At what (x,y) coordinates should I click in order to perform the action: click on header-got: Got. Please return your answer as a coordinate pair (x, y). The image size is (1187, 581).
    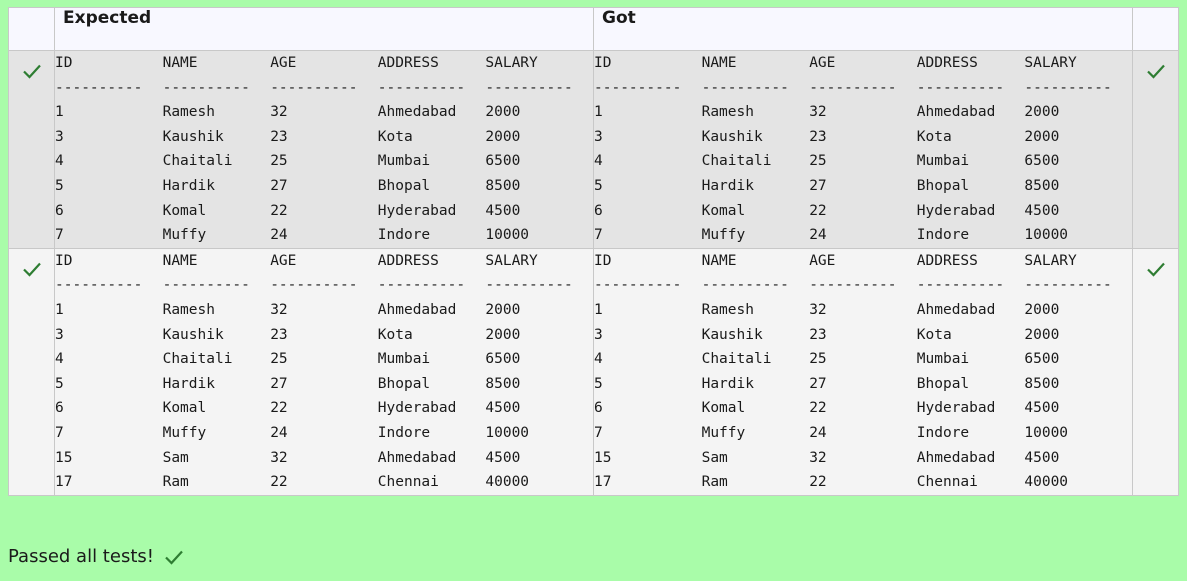
    Looking at the image, I should click on (863, 29).